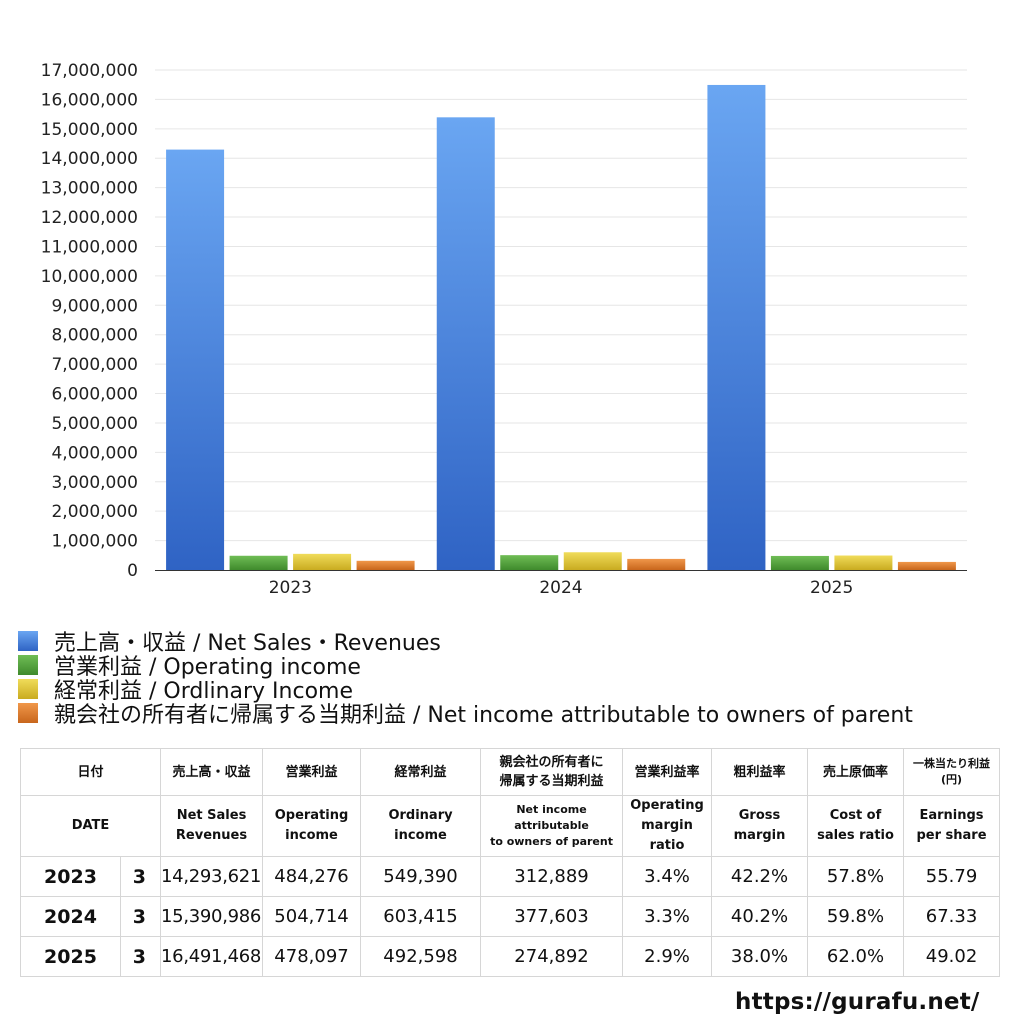 This screenshot has width=1024, height=1024. Describe the element at coordinates (421, 772) in the screenshot. I see `header-ordinary-jp: 経常利益` at that location.